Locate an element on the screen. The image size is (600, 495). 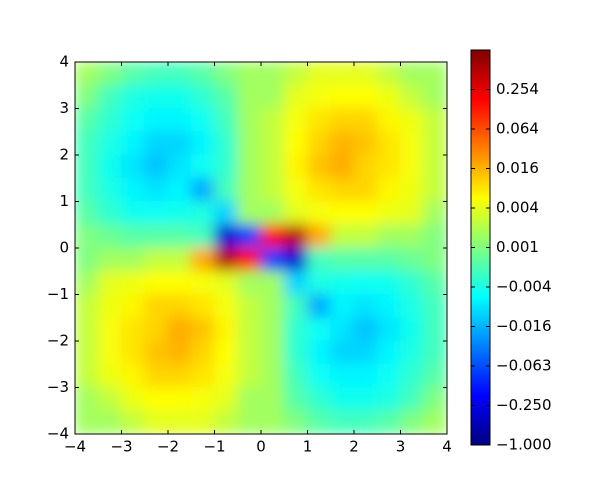
y-tick-label: 3 is located at coordinates (64, 108).